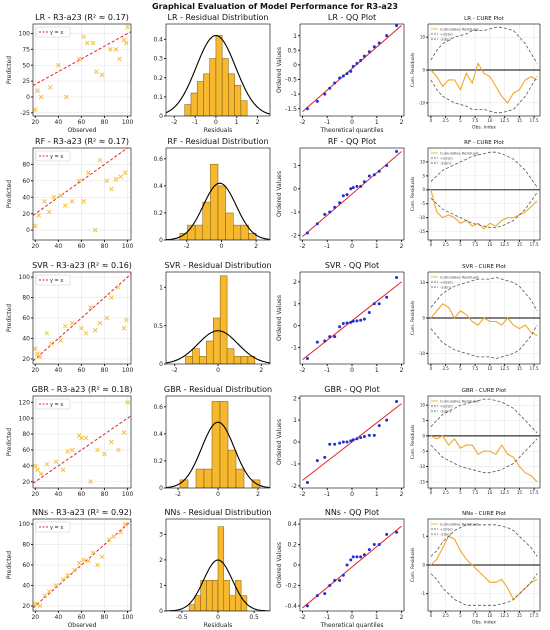 This screenshot has width=550, height=630. Describe the element at coordinates (504, 615) in the screenshot. I see `nns-cure-xtick-label: 12.5` at that location.